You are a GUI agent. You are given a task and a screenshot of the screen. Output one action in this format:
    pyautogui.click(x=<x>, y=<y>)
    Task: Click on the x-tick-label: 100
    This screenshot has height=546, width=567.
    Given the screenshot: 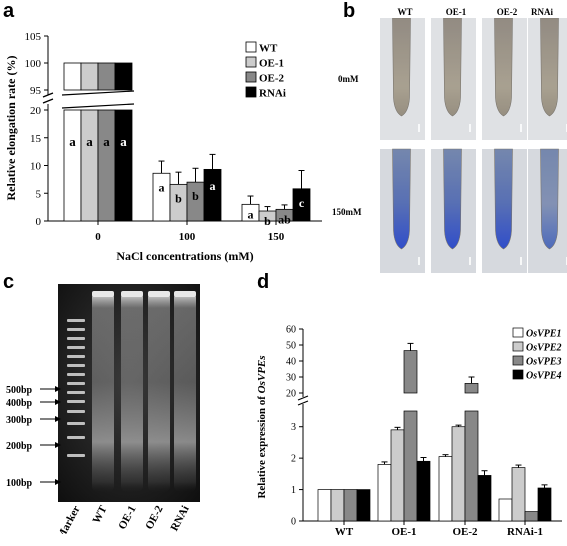 What is the action you would take?
    pyautogui.click(x=187, y=237)
    